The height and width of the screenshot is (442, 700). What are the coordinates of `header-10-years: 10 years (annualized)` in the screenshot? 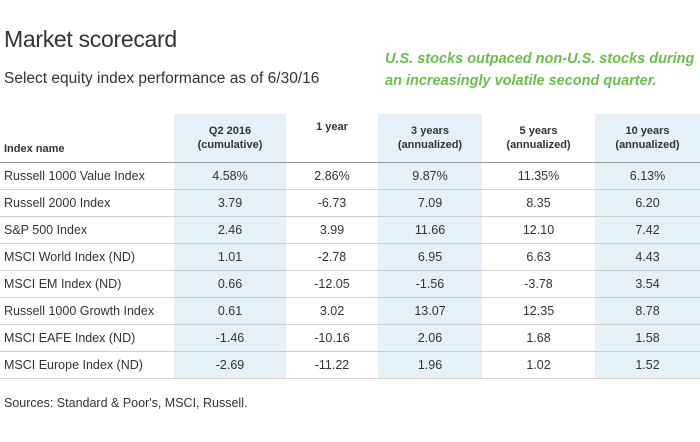 It's located at (647, 138).